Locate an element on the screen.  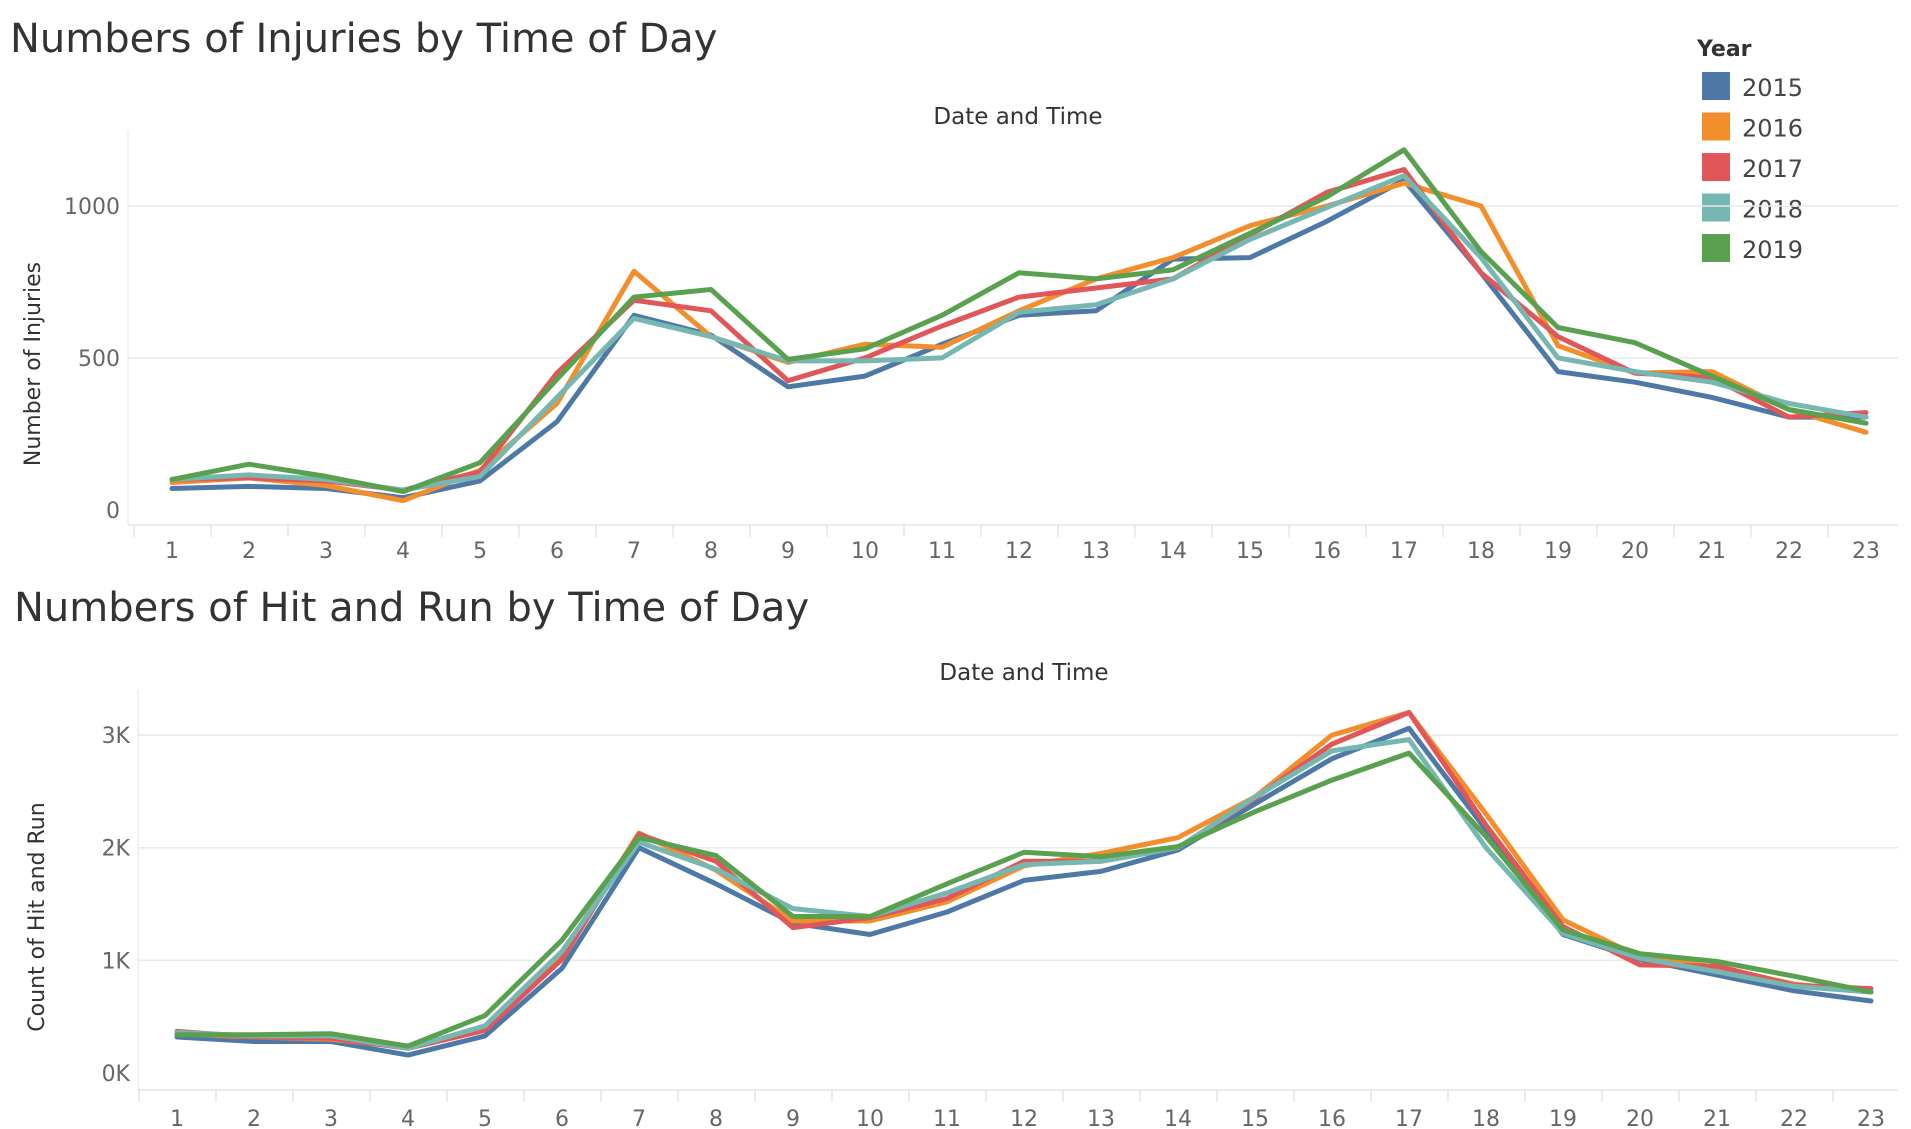
legend: Year 2015 2016 2017 2018 2019 is located at coordinates (1749, 150).